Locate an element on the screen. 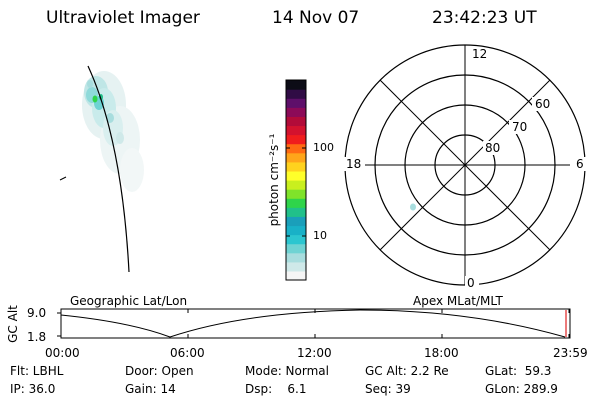 The width and height of the screenshot is (600, 400). info-gc-alt: GC Alt: 2.2 Re is located at coordinates (407, 371).